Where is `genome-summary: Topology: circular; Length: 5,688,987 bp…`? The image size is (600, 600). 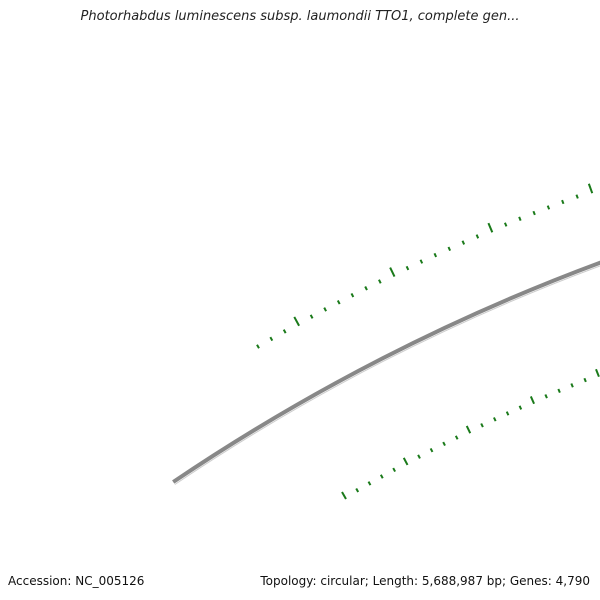 genome-summary: Topology: circular; Length: 5,688,987 bp… is located at coordinates (425, 581).